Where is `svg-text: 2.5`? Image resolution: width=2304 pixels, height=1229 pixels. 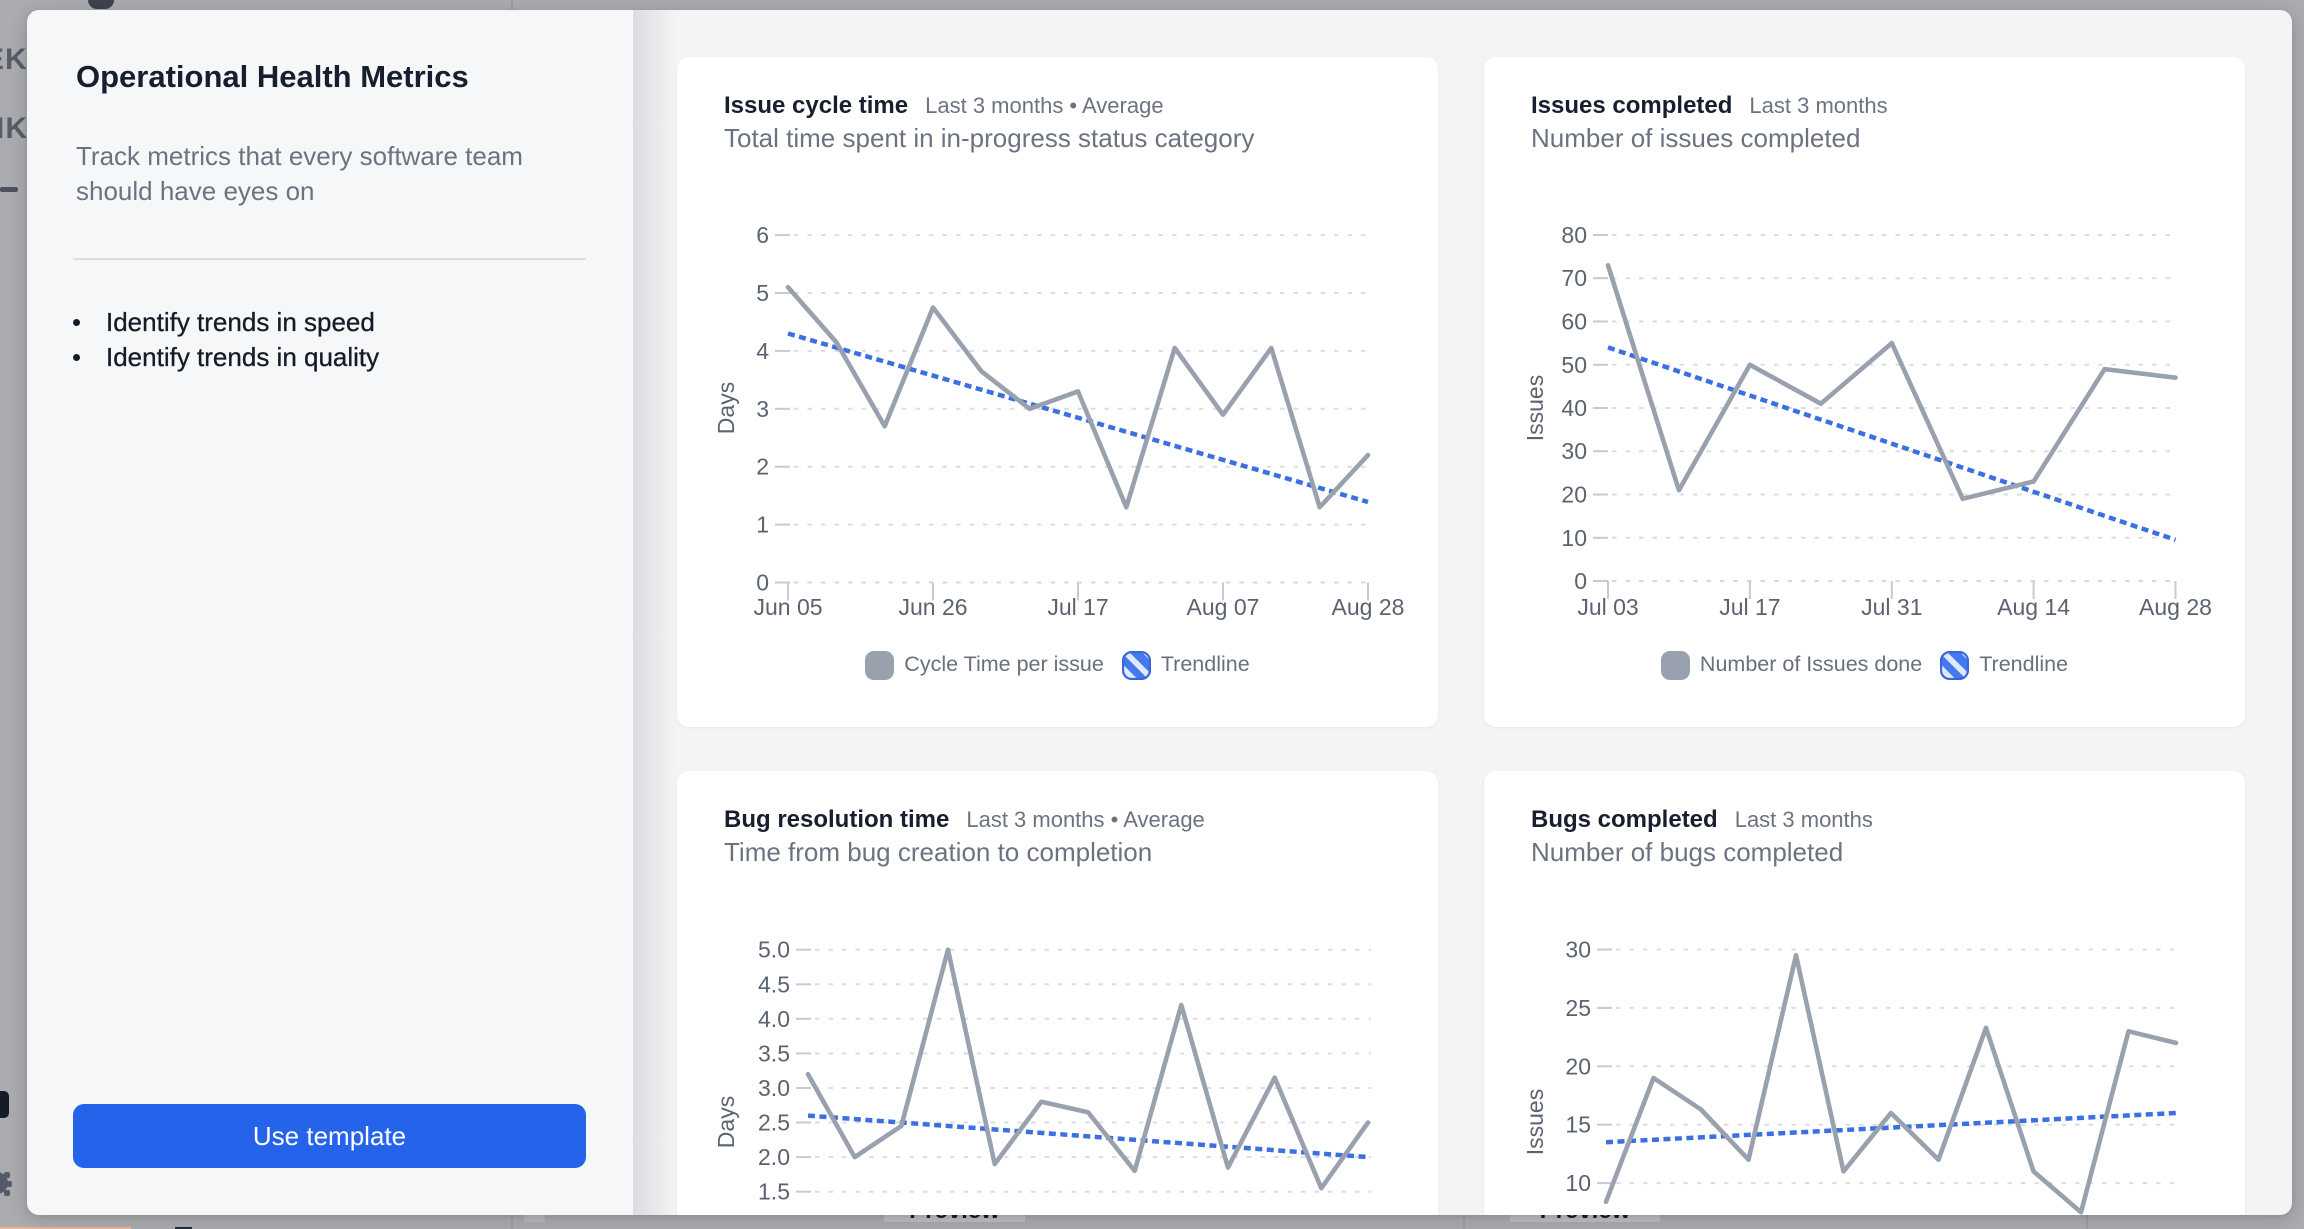 svg-text: 2.5 is located at coordinates (774, 1123).